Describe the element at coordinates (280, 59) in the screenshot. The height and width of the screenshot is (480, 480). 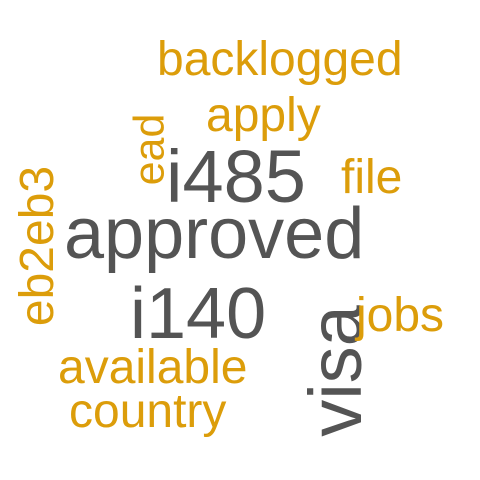
I see `word-backlogged: backlogged` at that location.